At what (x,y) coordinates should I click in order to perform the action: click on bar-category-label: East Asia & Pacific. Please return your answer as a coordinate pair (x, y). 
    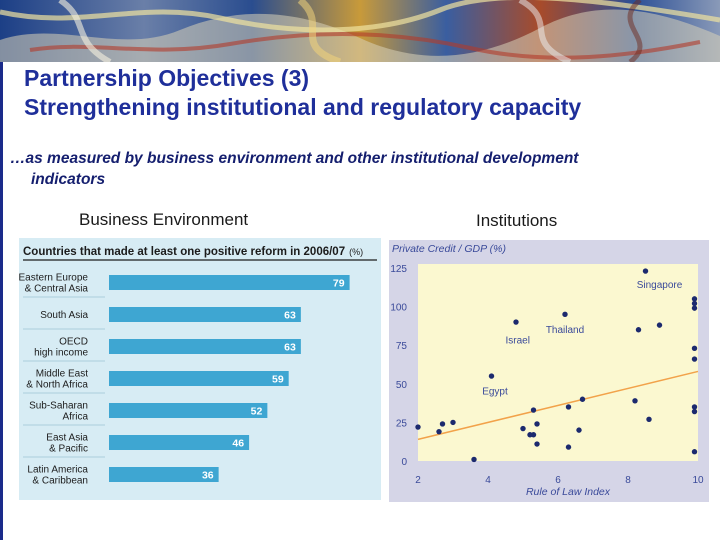
    Looking at the image, I should click on (67, 444).